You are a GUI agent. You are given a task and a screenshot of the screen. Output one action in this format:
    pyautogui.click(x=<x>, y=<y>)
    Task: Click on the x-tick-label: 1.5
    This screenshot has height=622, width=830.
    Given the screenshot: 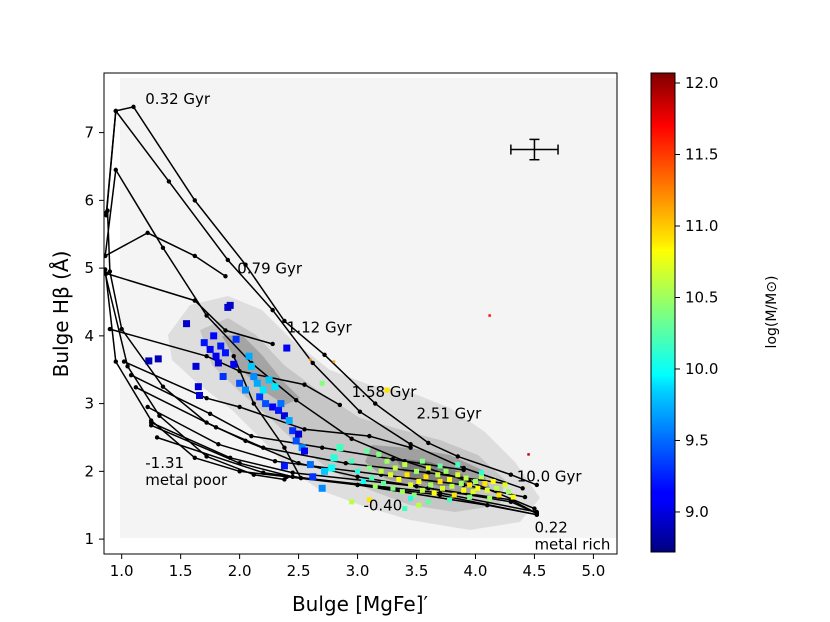 What is the action you would take?
    pyautogui.click(x=181, y=571)
    